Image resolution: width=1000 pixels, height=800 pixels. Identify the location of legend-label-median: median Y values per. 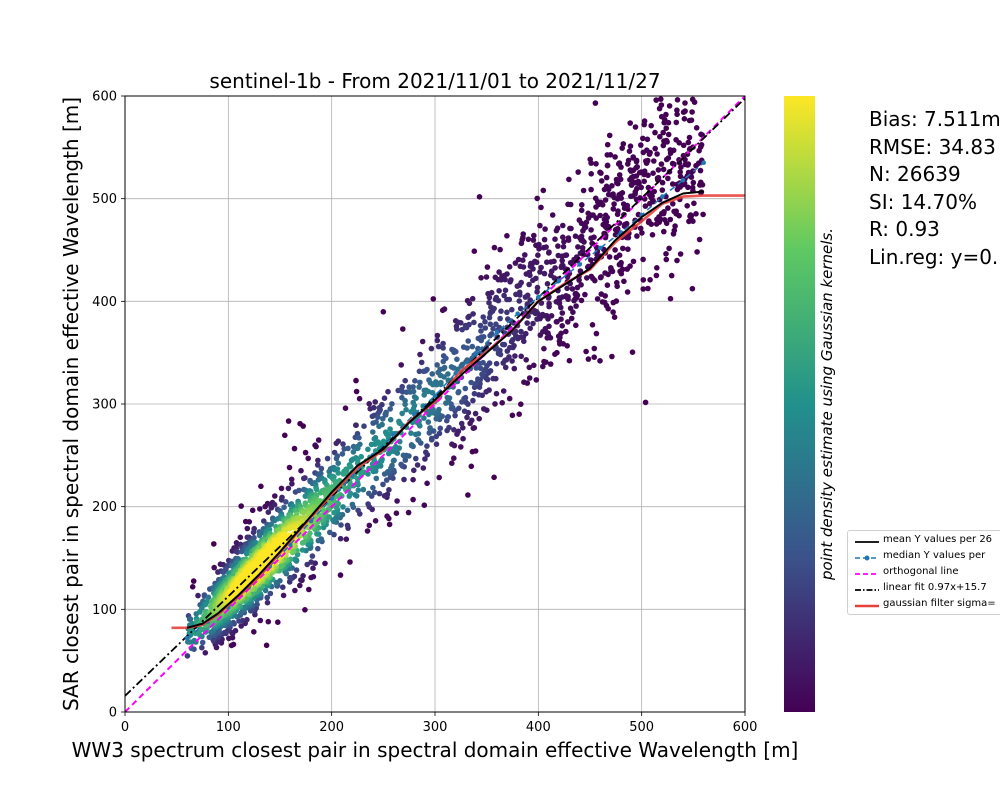
(934, 555).